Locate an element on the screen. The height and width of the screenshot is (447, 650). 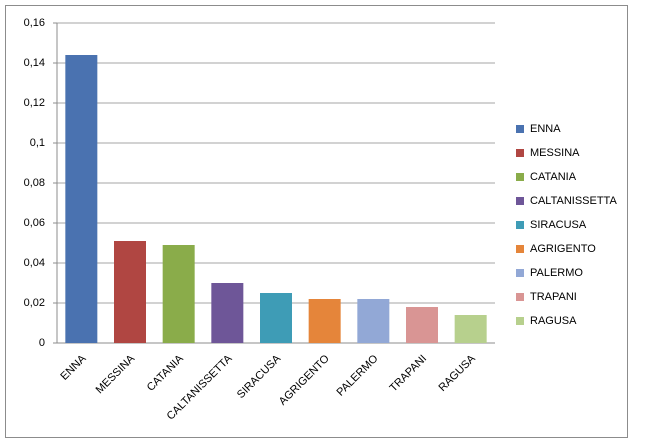
y-tick-label: 0,1 is located at coordinates (37, 143).